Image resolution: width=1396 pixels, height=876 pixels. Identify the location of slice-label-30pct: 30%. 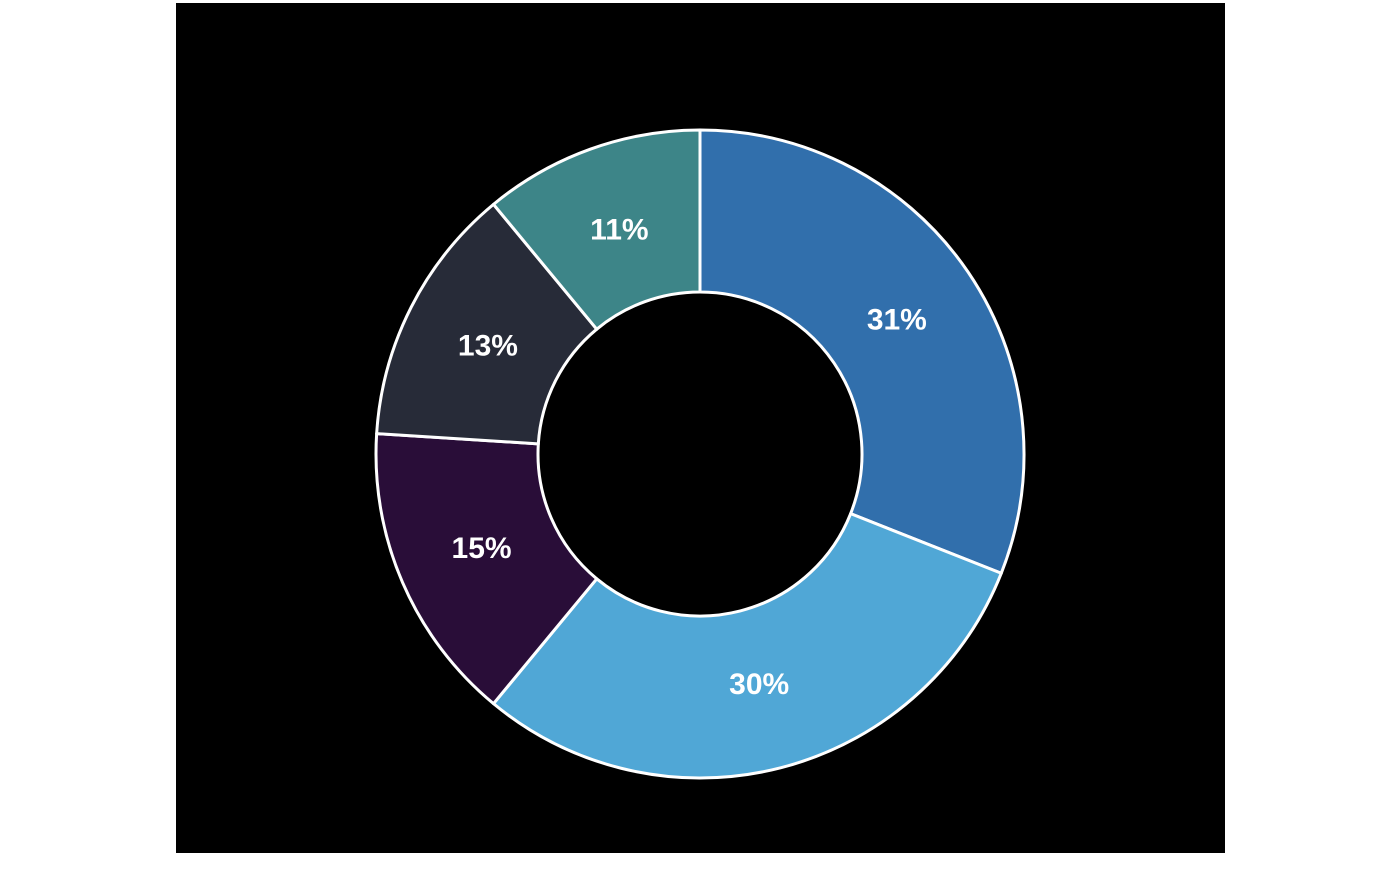
(759, 684).